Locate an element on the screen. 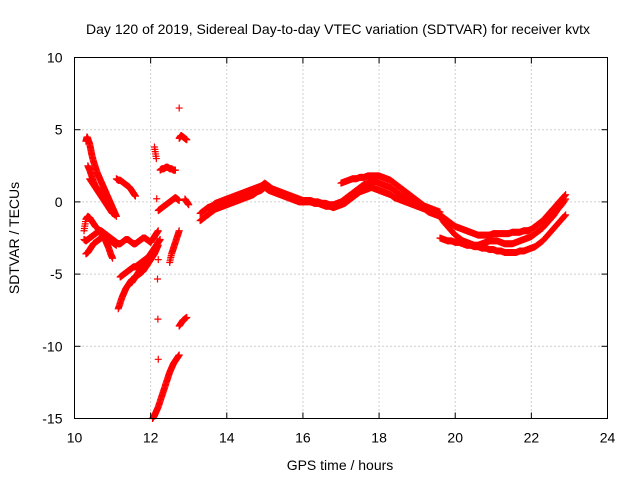 The width and height of the screenshot is (640, 480). x-tick-label: 14 is located at coordinates (227, 438).